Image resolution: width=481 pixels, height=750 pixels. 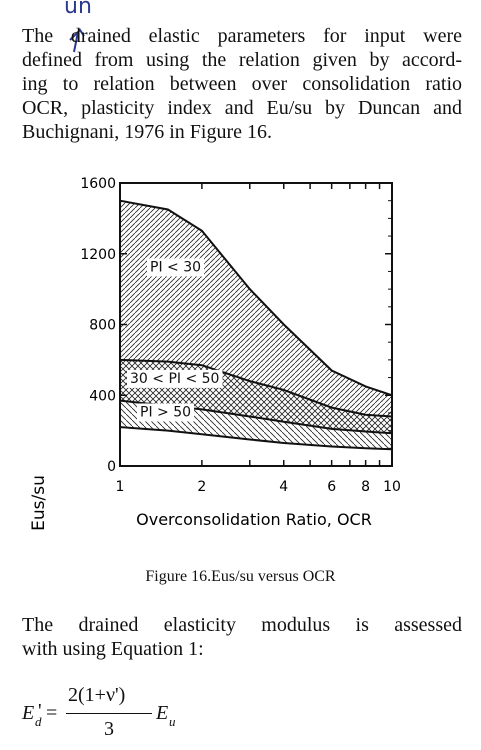 I want to click on band-label-text: PI < 30, so click(x=175, y=267).